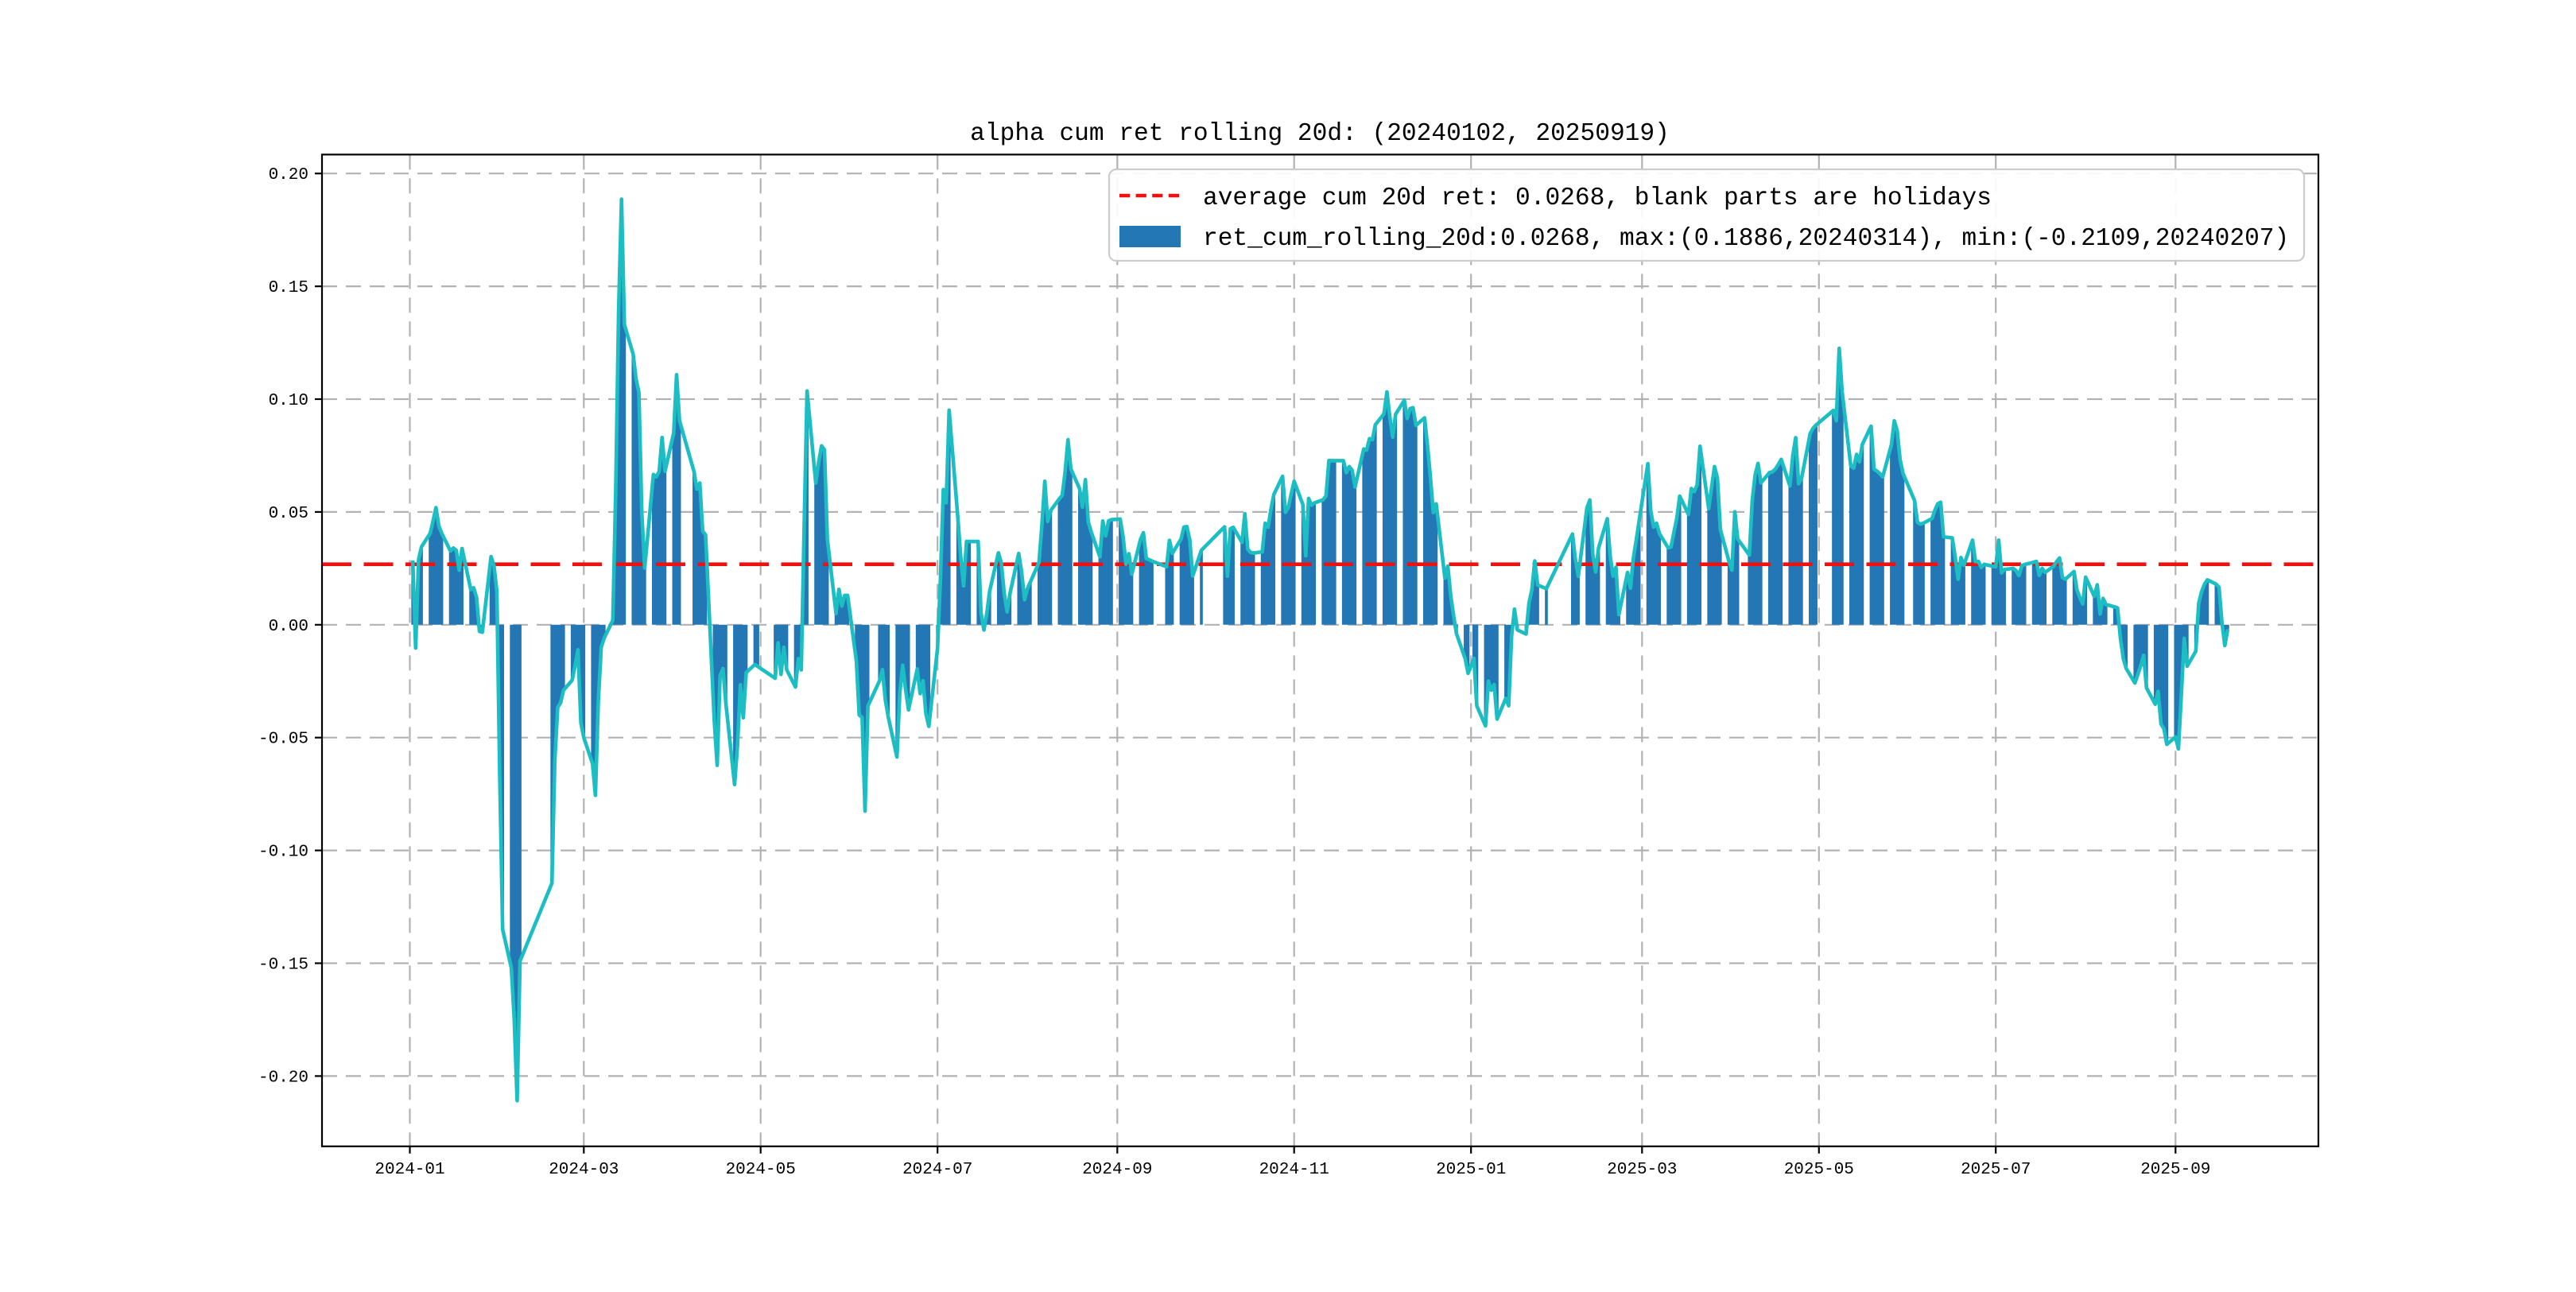 The image size is (2576, 1292). Describe the element at coordinates (289, 514) in the screenshot. I see `svg-text: 0.05` at that location.